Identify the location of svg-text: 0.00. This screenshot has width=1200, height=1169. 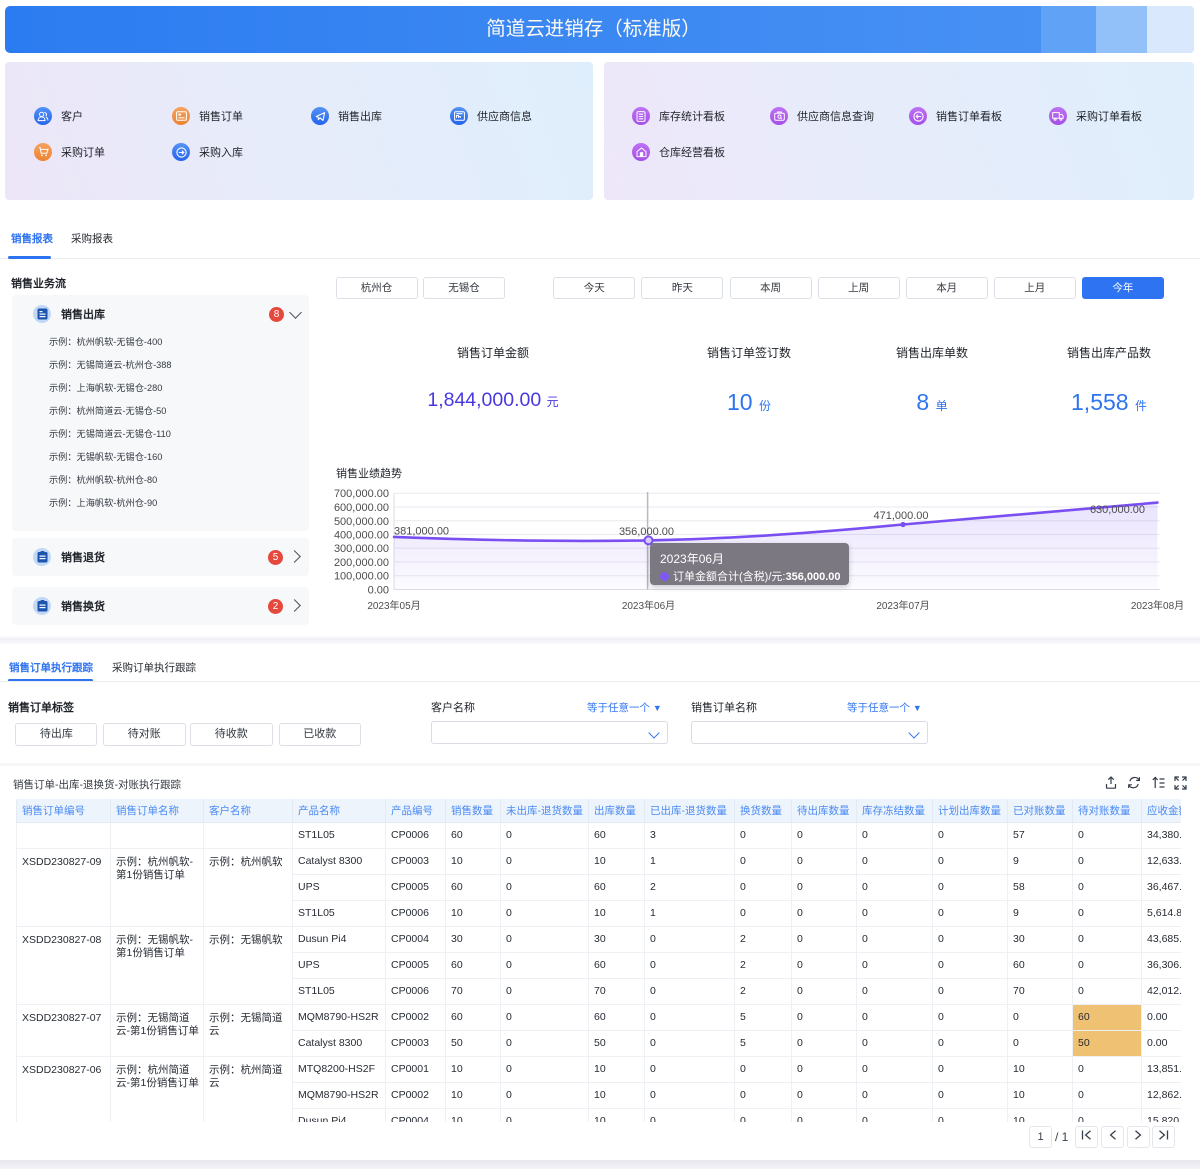
(378, 591).